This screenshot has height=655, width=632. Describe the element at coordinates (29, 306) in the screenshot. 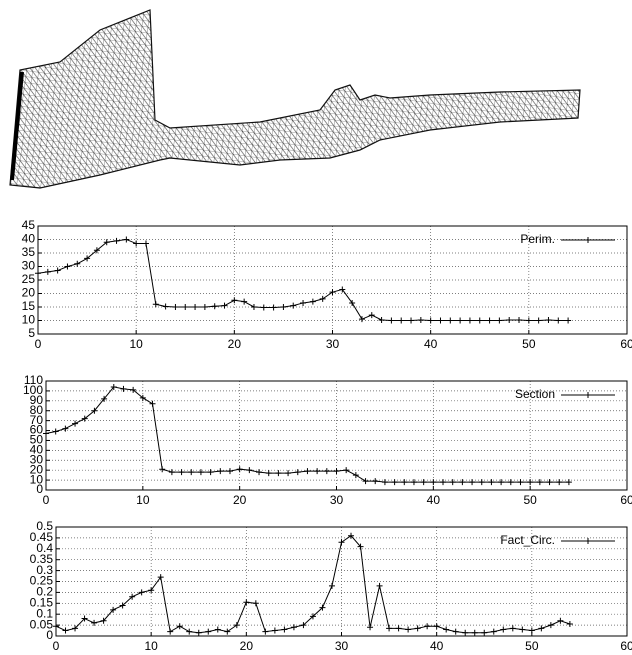

I see `y-tick-label: 15` at that location.